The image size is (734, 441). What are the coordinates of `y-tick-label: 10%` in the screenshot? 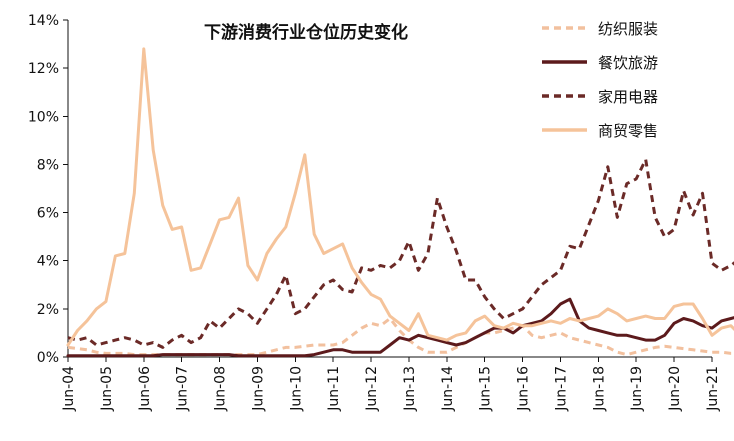 It's located at (43, 117).